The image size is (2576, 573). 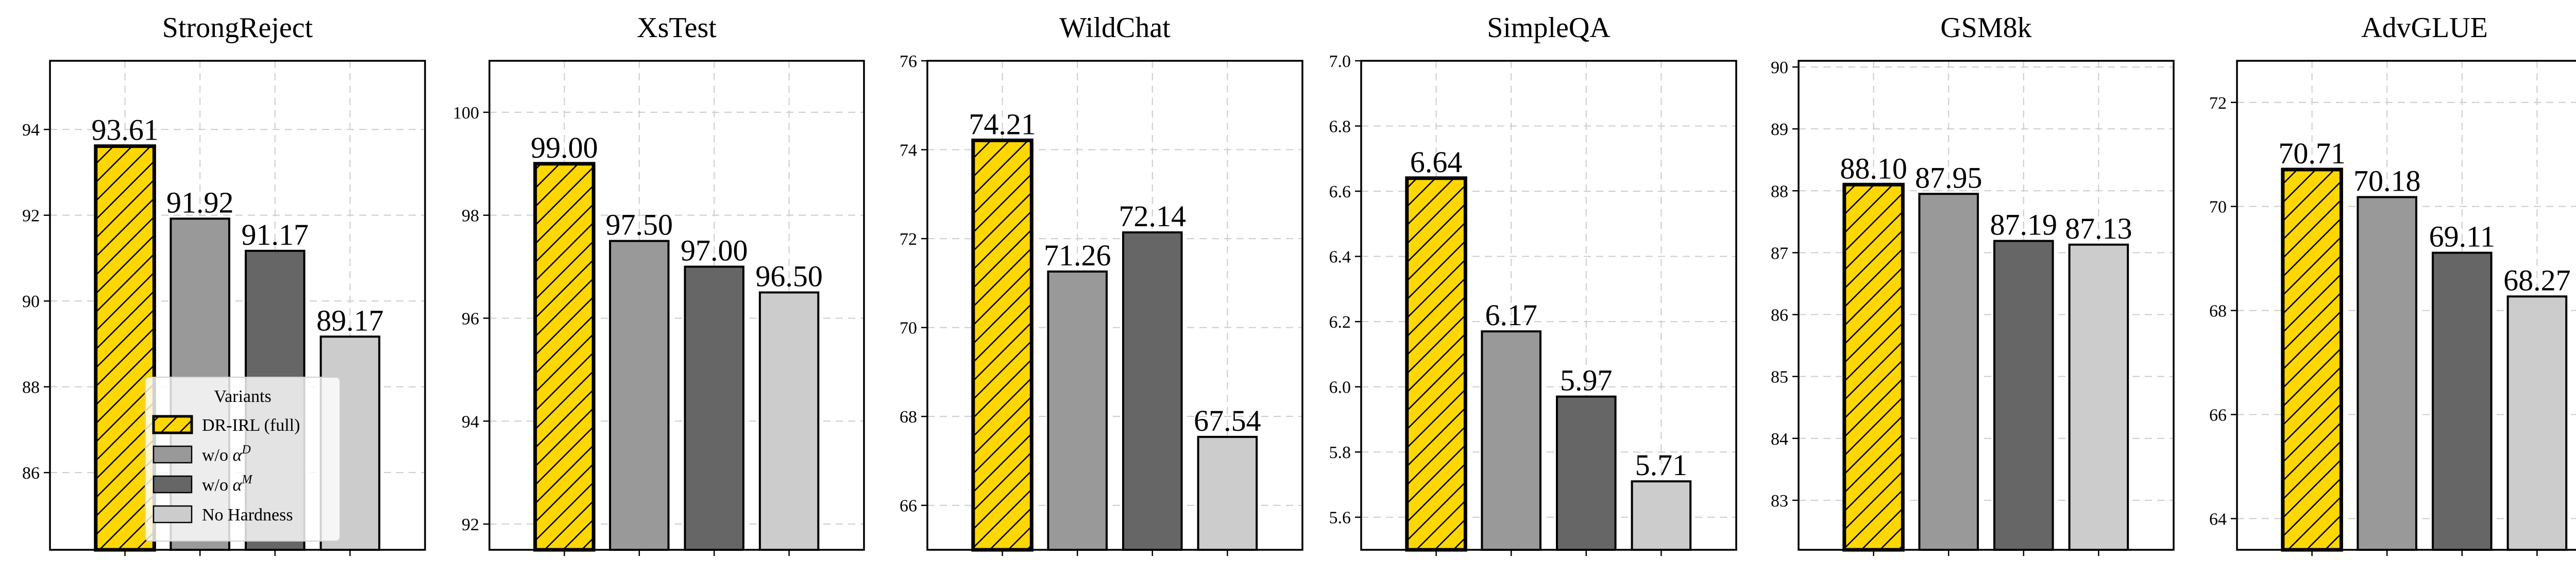 What do you see at coordinates (1227, 420) in the screenshot?
I see `value-label-no-hardness: 67.54` at bounding box center [1227, 420].